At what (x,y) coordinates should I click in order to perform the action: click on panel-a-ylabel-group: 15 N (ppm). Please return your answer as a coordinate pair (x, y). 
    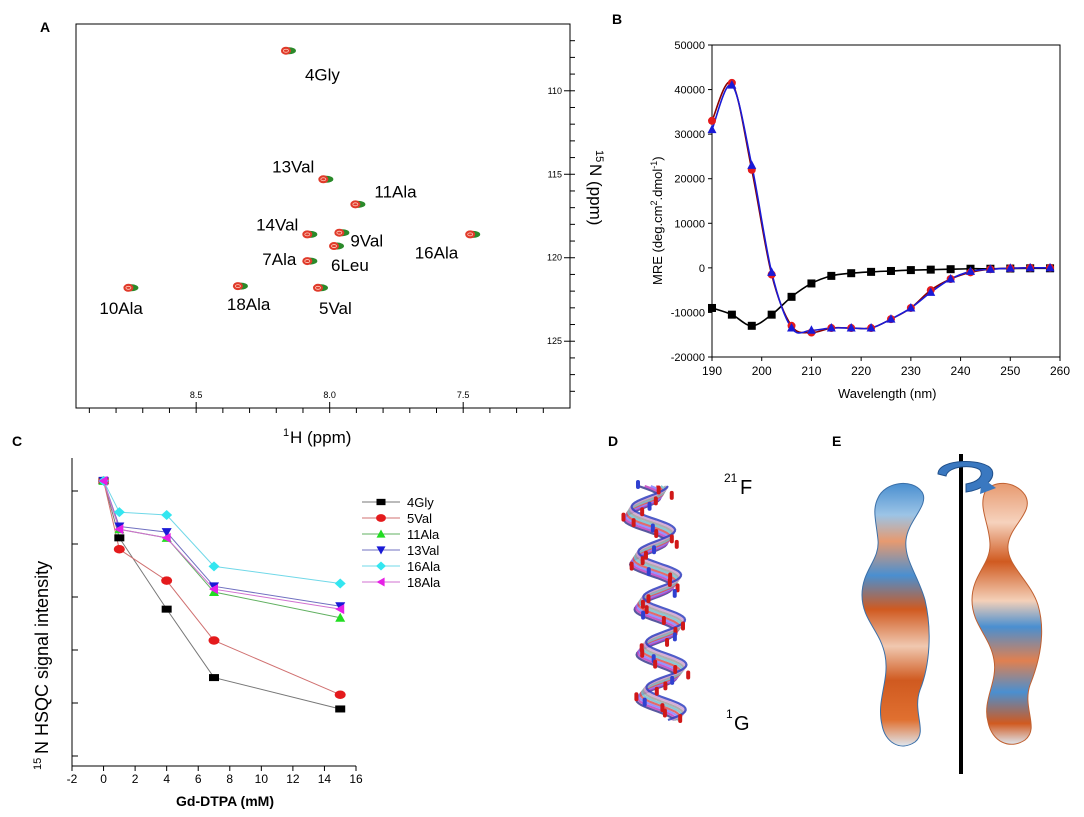
    Looking at the image, I should click on (595, 187).